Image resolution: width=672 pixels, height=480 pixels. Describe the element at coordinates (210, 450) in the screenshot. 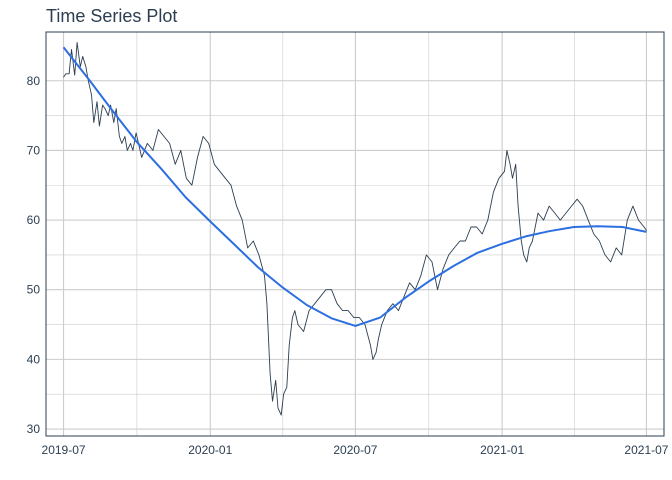

I see `x-tick-label: 2020-01` at that location.